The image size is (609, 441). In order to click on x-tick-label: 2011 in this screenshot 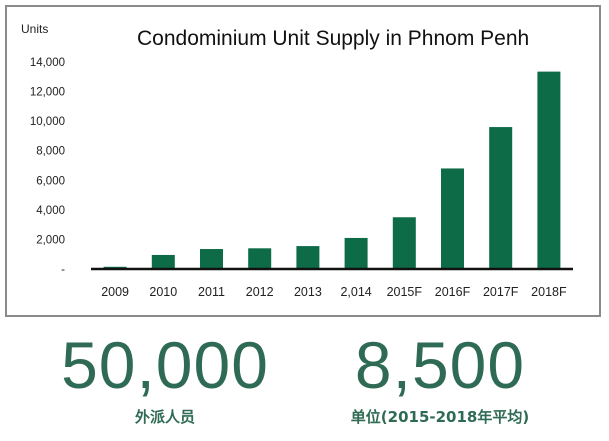, I will do `click(211, 292)`.